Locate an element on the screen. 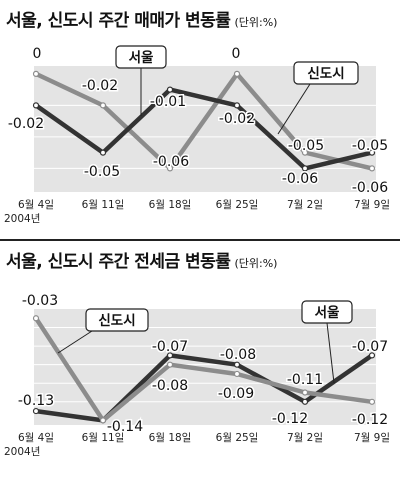  chart-title-row: 서울, 신도시 주간 전세금 변동률 (단위:%) is located at coordinates (141, 259).